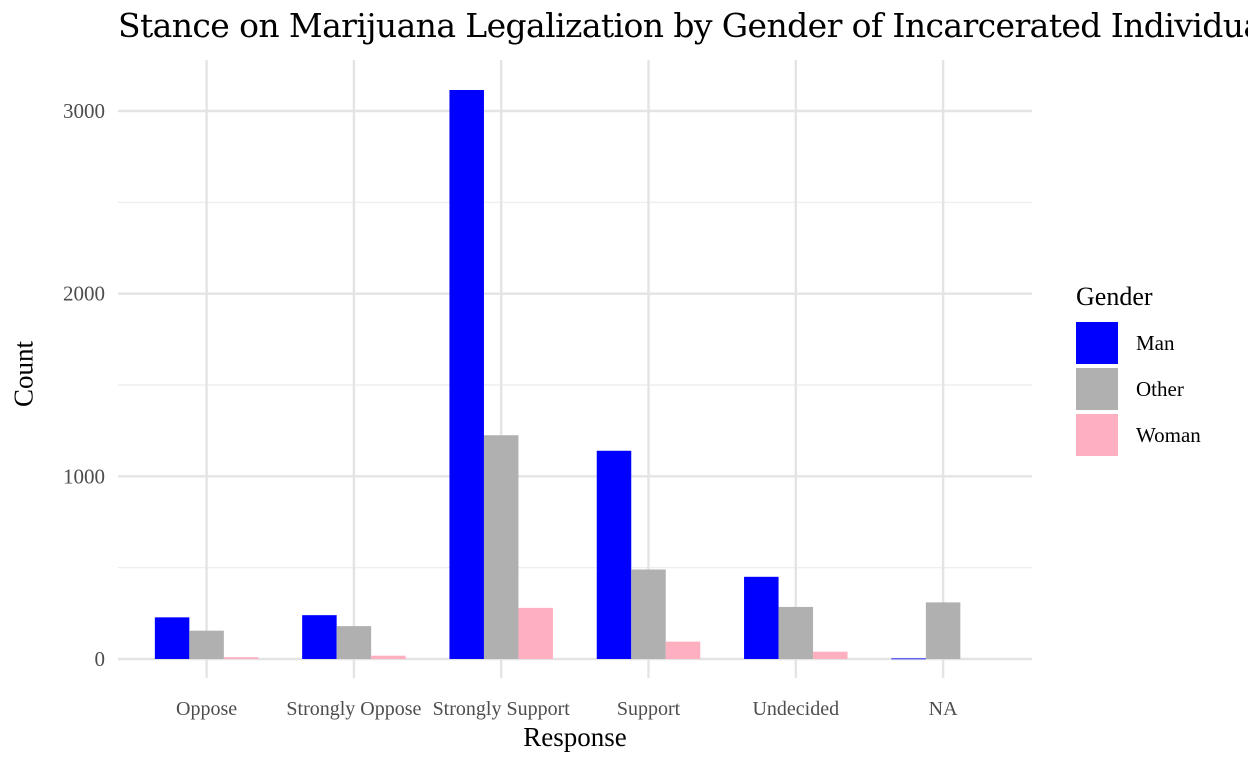 The height and width of the screenshot is (768, 1248). What do you see at coordinates (614, 554) in the screenshot?
I see `bar-man-support` at bounding box center [614, 554].